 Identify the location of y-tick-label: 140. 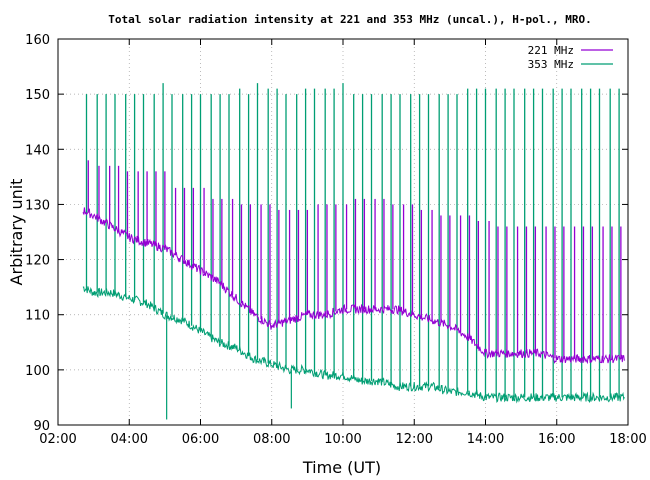
(37, 150).